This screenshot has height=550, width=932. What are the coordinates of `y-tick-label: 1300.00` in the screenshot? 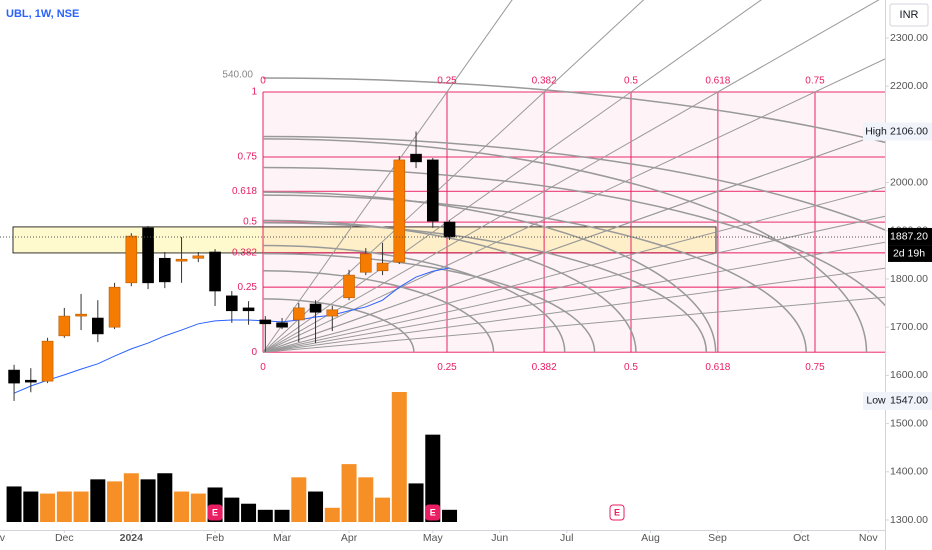 It's located at (909, 520).